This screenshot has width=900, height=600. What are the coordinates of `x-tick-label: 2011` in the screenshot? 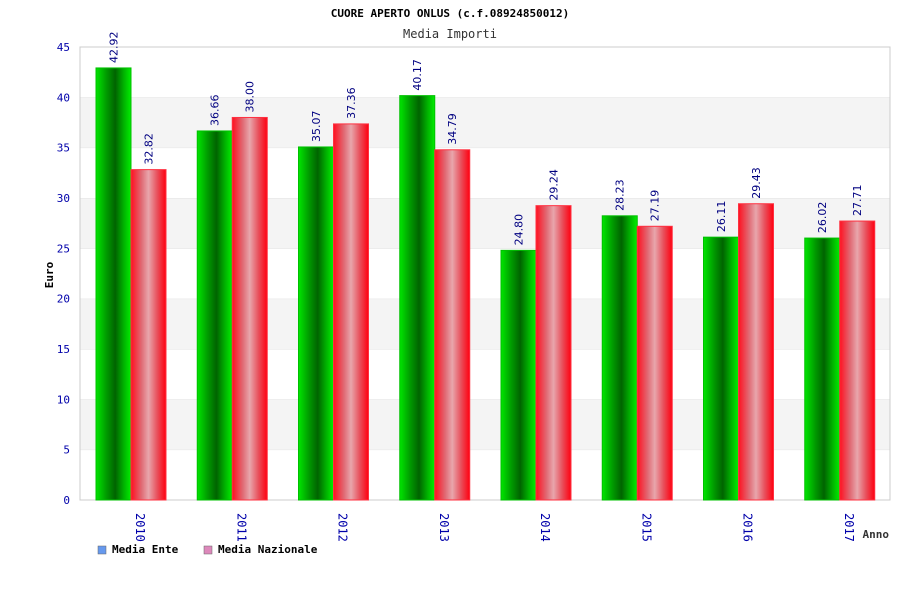 It's located at (241, 527).